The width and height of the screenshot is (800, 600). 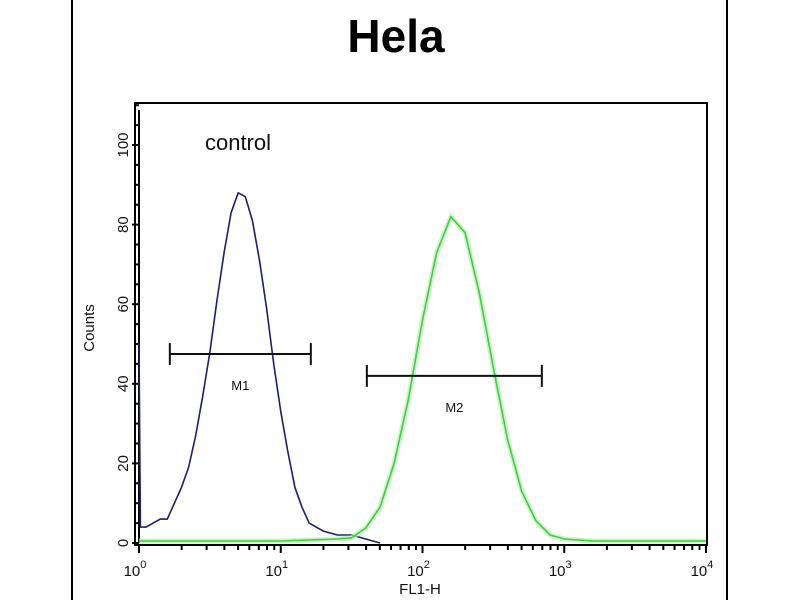 What do you see at coordinates (355, 378) in the screenshot?
I see `markers-group: M1 M2` at bounding box center [355, 378].